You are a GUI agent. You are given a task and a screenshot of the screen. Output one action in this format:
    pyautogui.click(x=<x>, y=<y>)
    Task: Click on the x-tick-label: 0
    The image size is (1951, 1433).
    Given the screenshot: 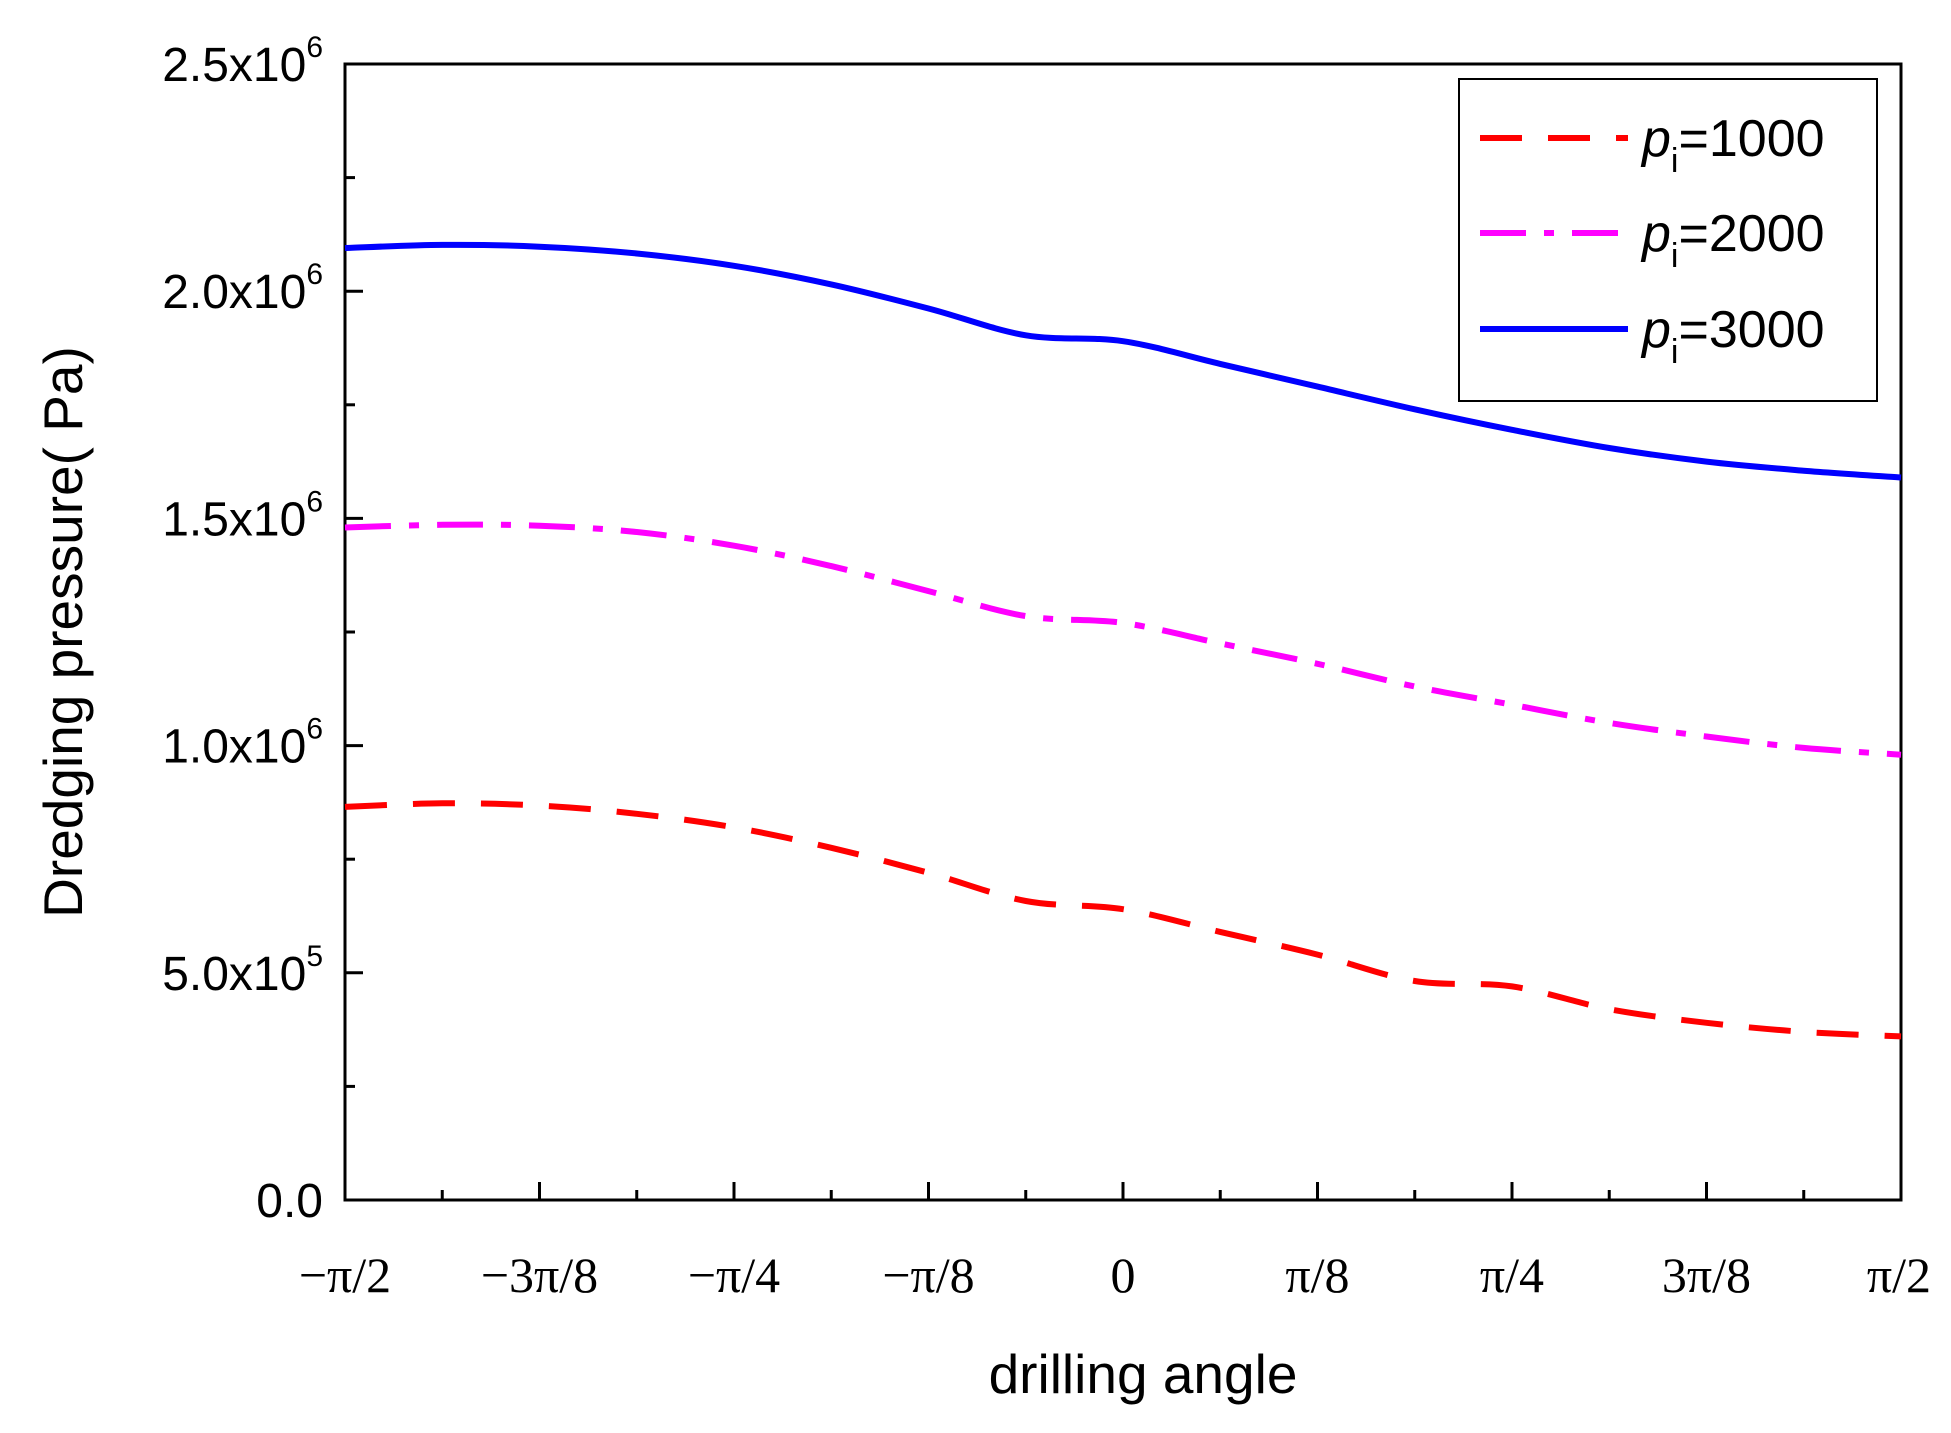 What is the action you would take?
    pyautogui.click(x=1123, y=1275)
    